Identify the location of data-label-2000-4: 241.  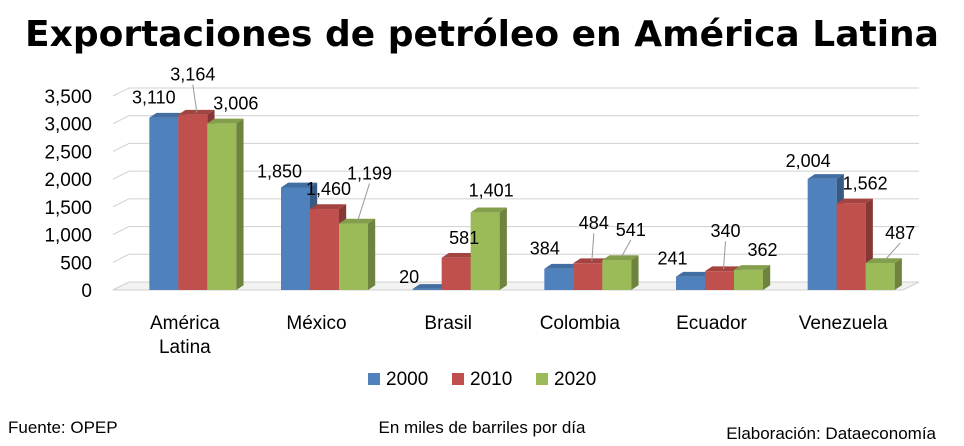
(672, 259).